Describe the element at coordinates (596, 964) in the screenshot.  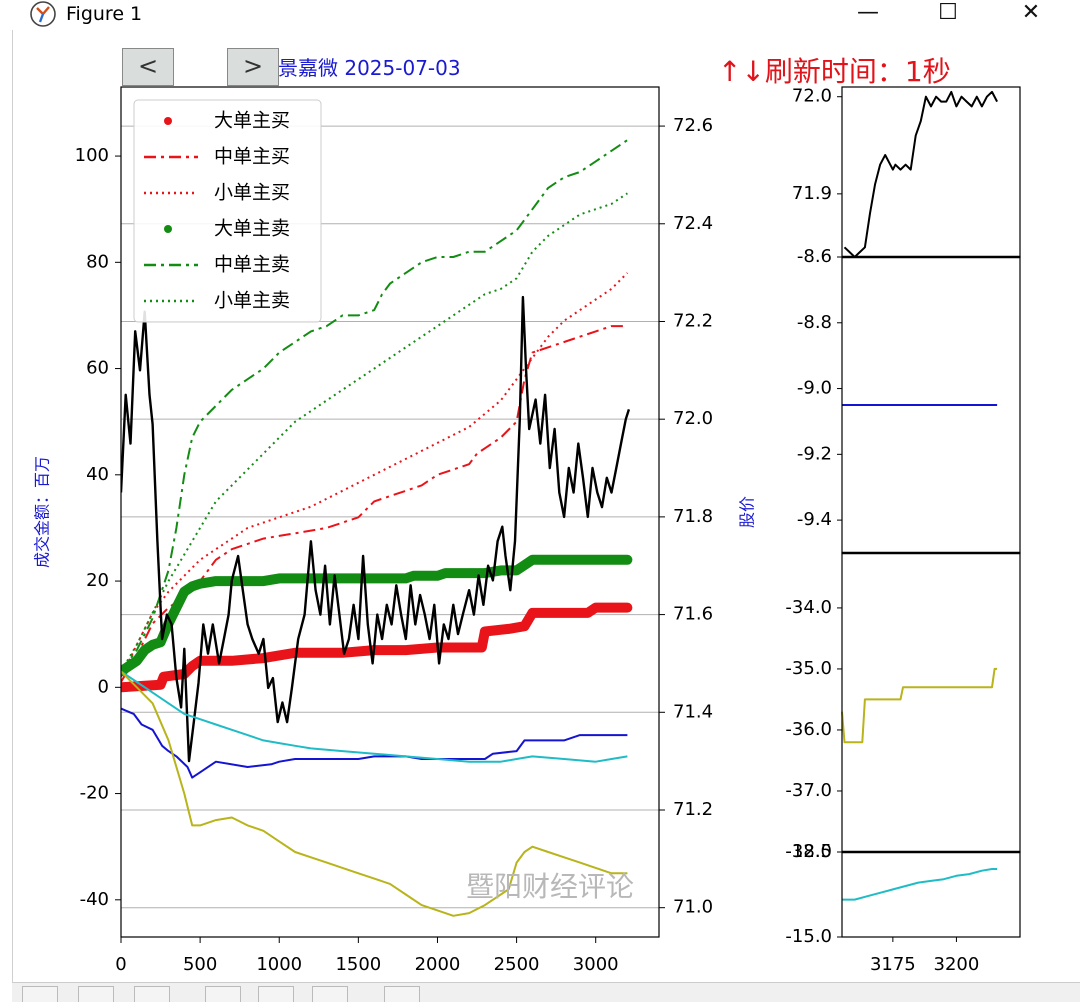
I see `x-tick-label: 3000` at that location.